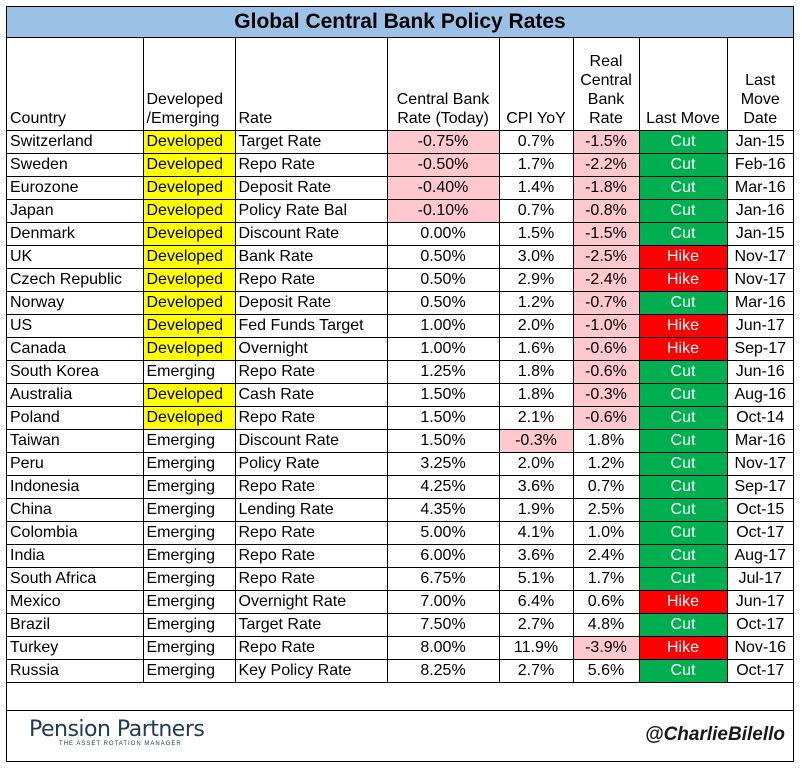 The width and height of the screenshot is (802, 770). Describe the element at coordinates (759, 418) in the screenshot. I see `cell-last-move-date: Oct-14` at that location.